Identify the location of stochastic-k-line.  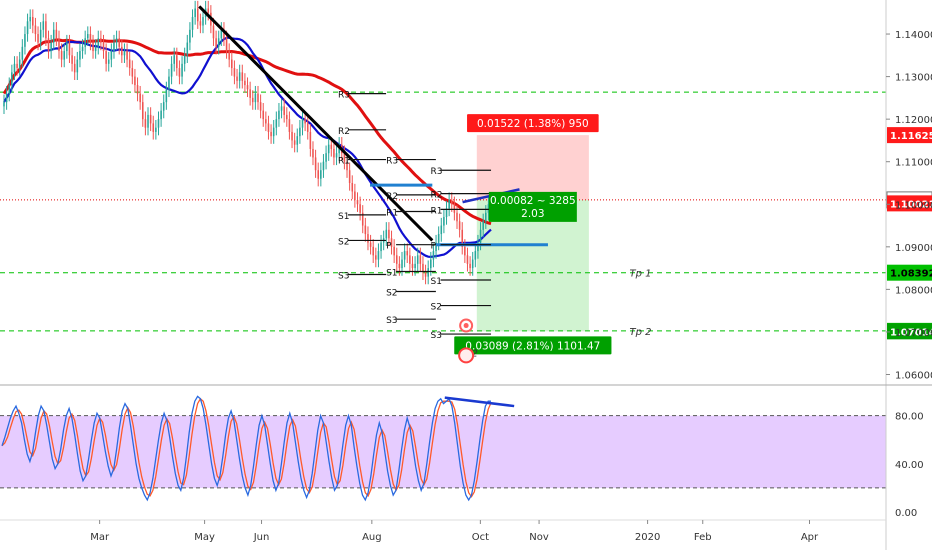
(246, 448).